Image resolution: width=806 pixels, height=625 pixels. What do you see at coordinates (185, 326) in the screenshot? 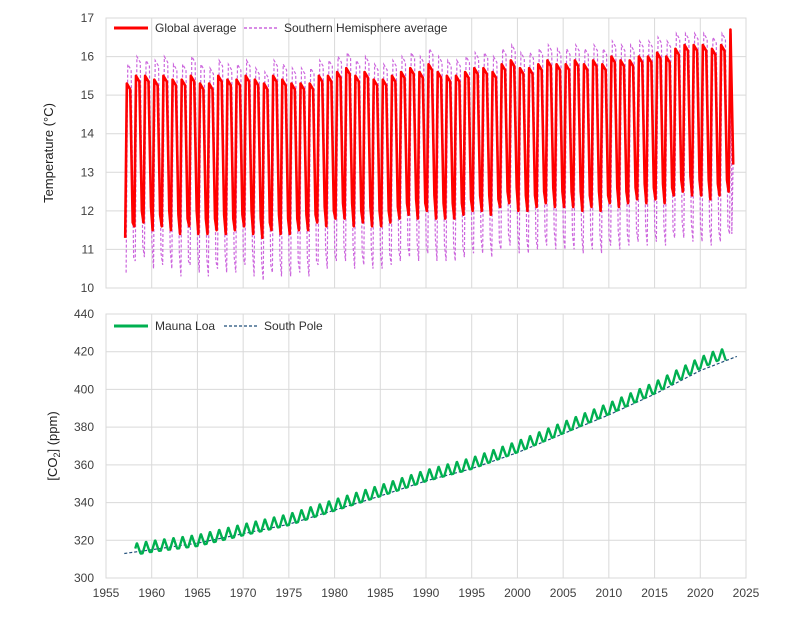
I see `legend-label-mauna-loa: Mauna Loa` at bounding box center [185, 326].